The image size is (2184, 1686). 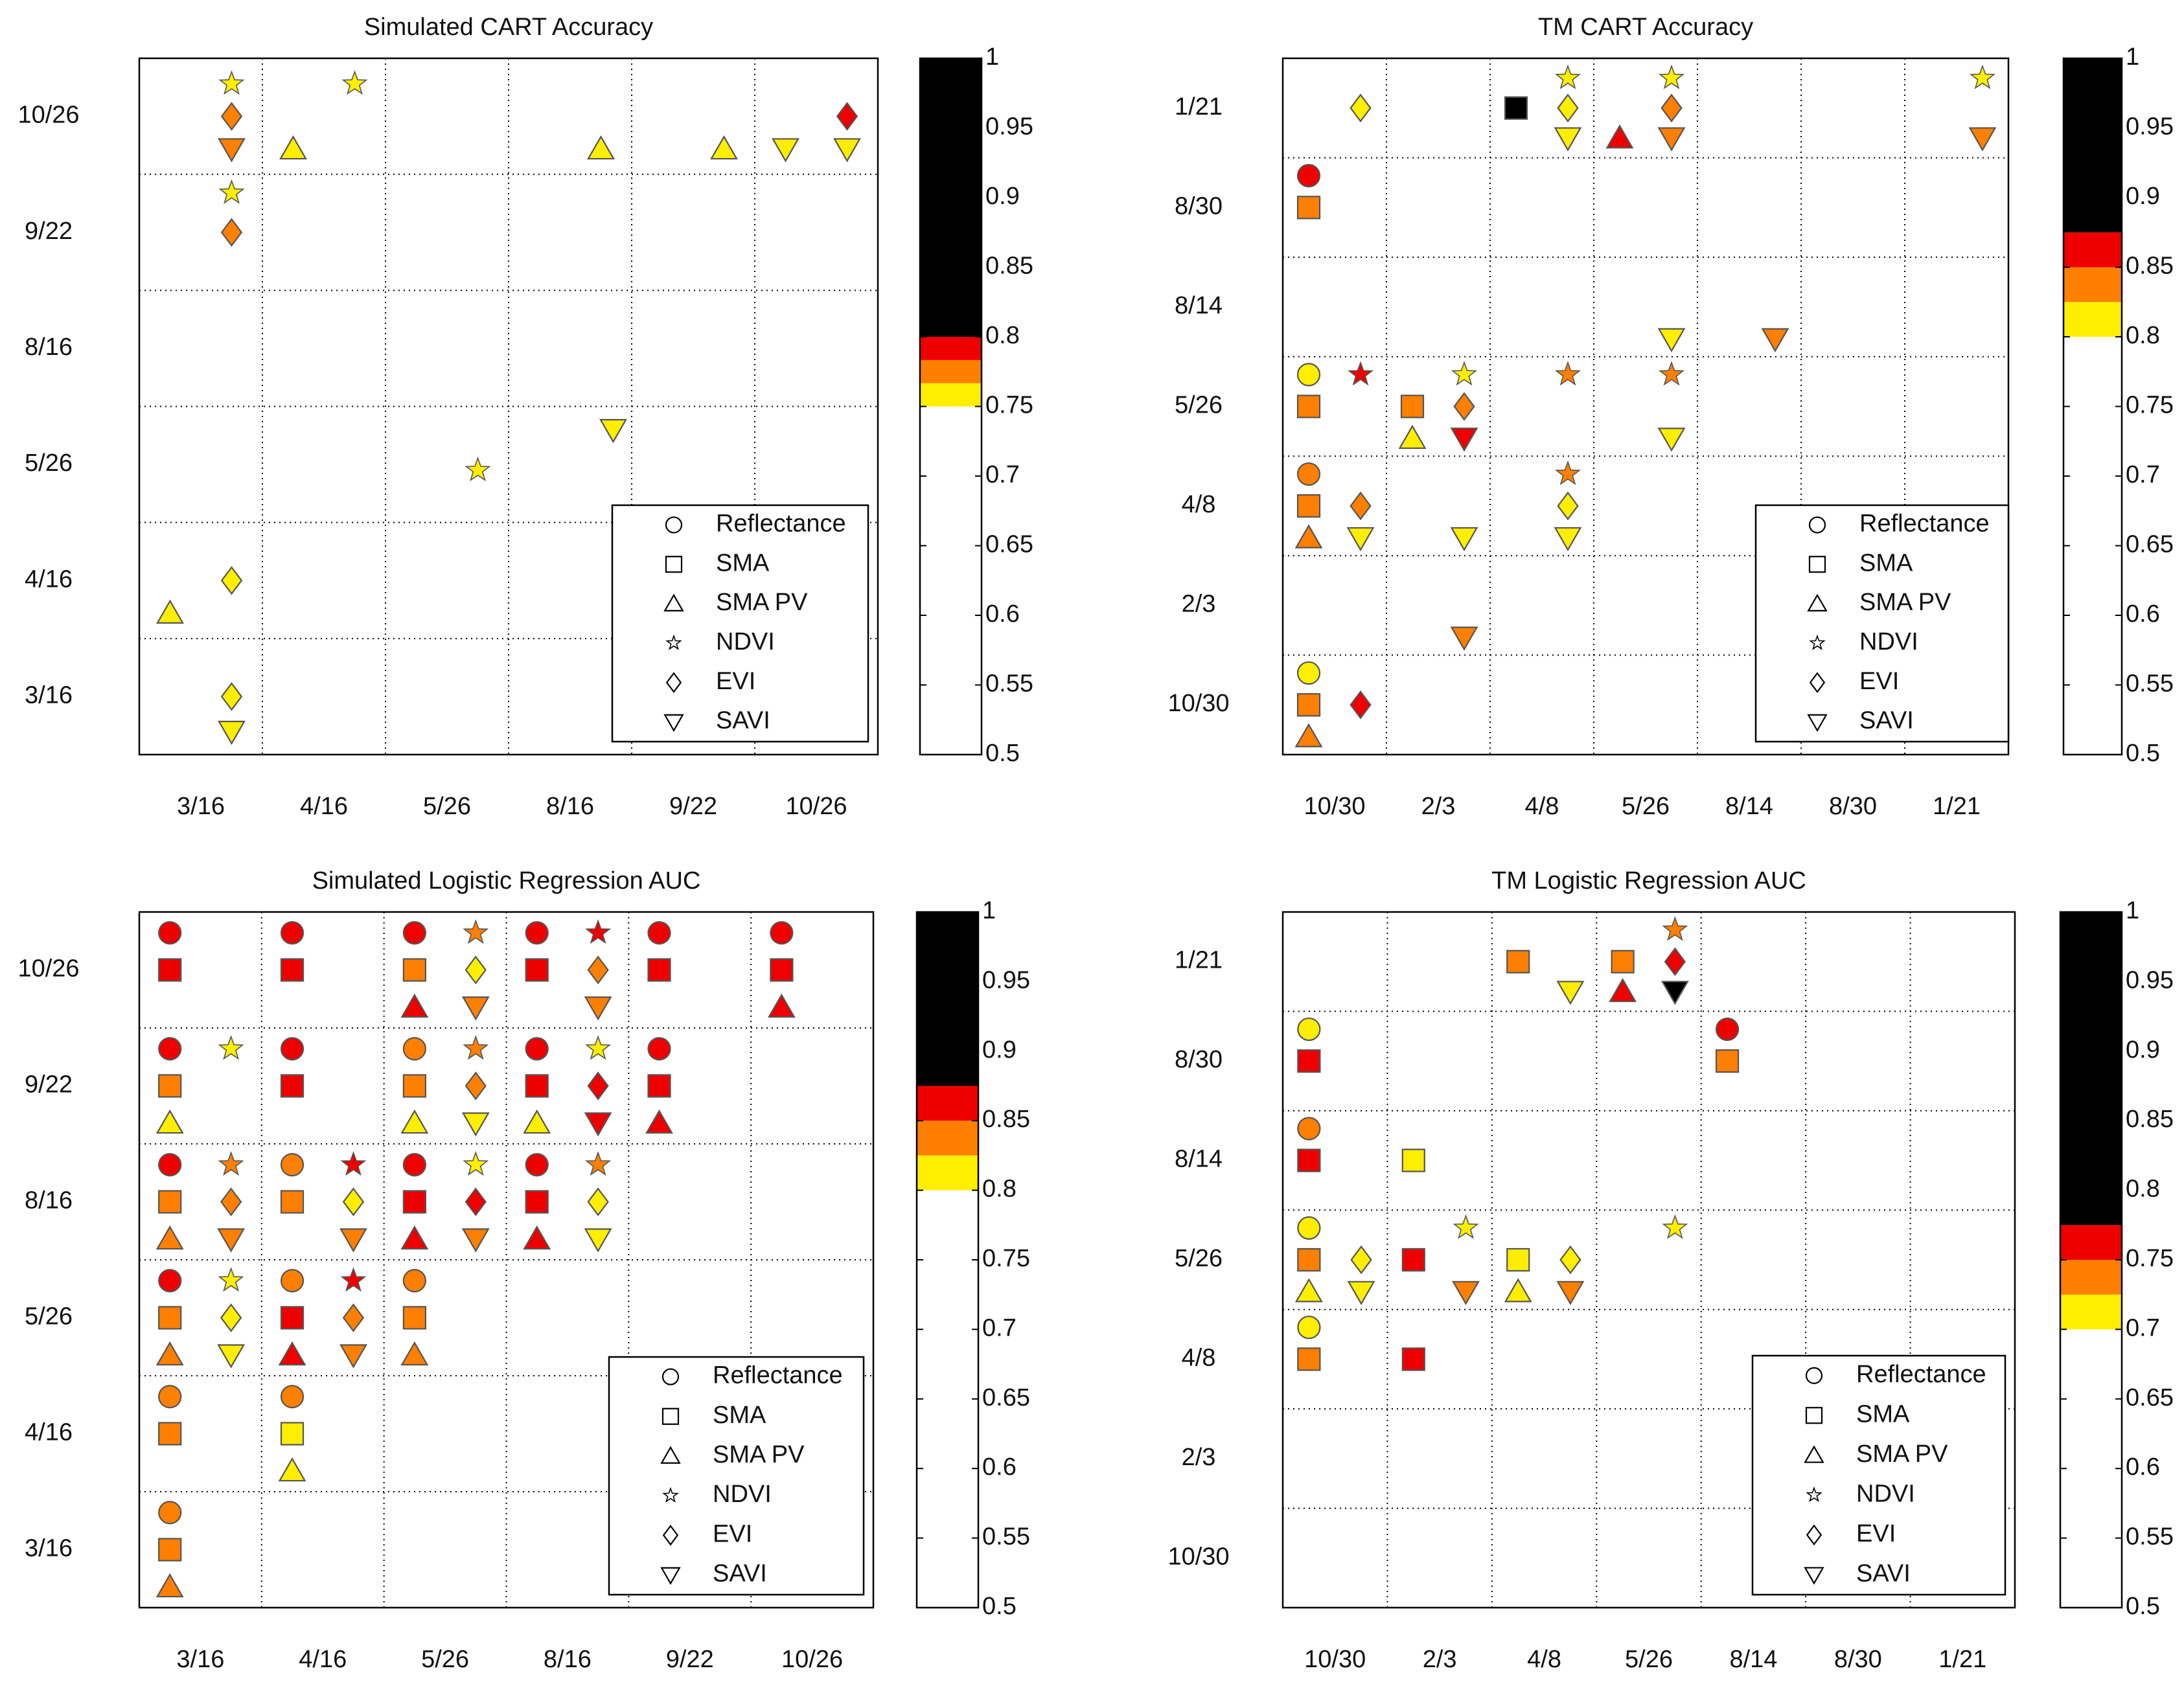 I want to click on x-tick-label: 9/22, so click(x=690, y=1659).